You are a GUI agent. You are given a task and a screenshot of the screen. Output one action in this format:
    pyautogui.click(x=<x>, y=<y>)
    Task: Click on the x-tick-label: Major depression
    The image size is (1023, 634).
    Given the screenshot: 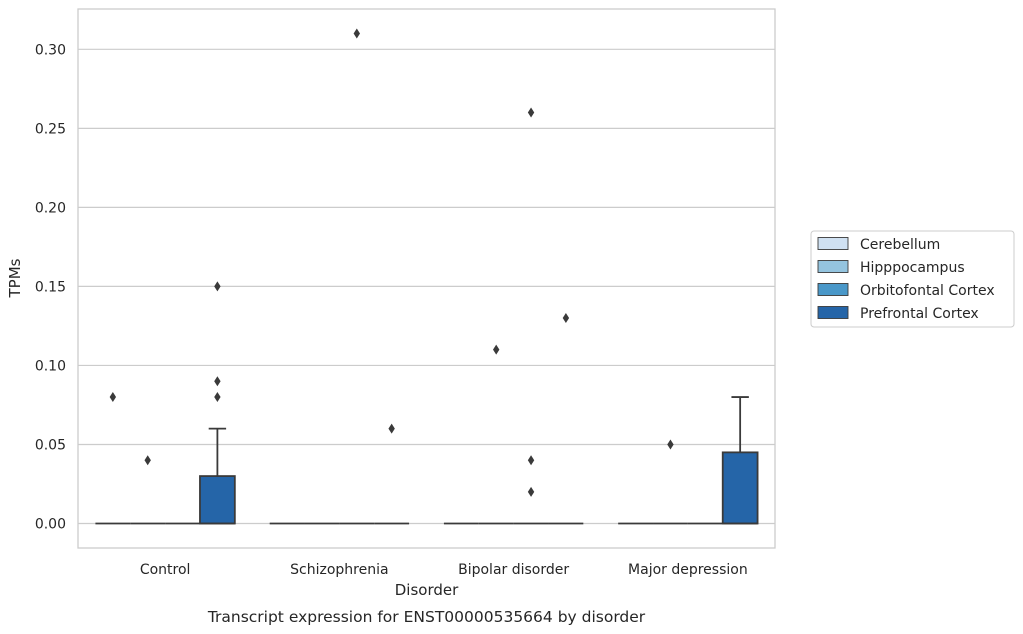 What is the action you would take?
    pyautogui.click(x=688, y=570)
    